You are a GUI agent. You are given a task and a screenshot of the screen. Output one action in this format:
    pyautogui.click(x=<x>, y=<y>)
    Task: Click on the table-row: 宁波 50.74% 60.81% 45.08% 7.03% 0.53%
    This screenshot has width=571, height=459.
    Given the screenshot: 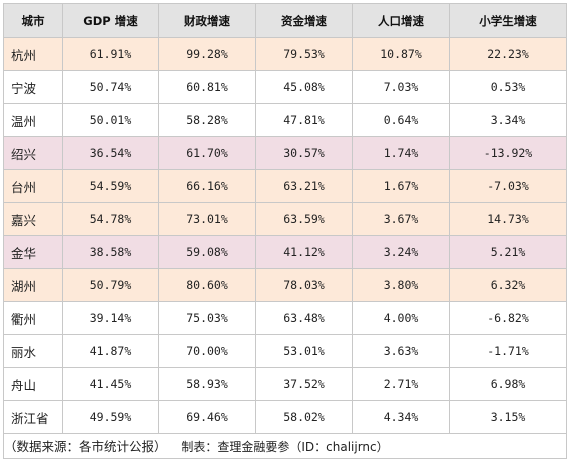 What is the action you would take?
    pyautogui.click(x=285, y=87)
    